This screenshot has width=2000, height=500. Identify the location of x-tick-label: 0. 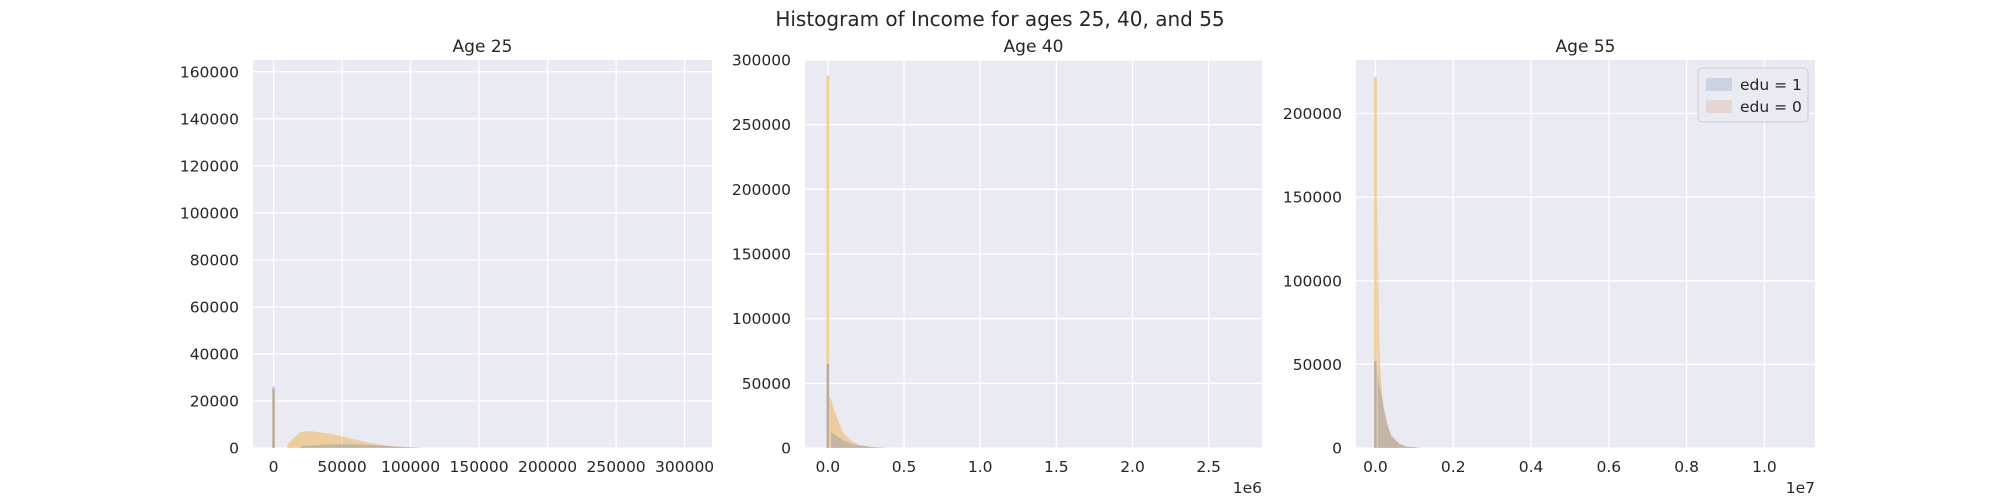
(274, 467).